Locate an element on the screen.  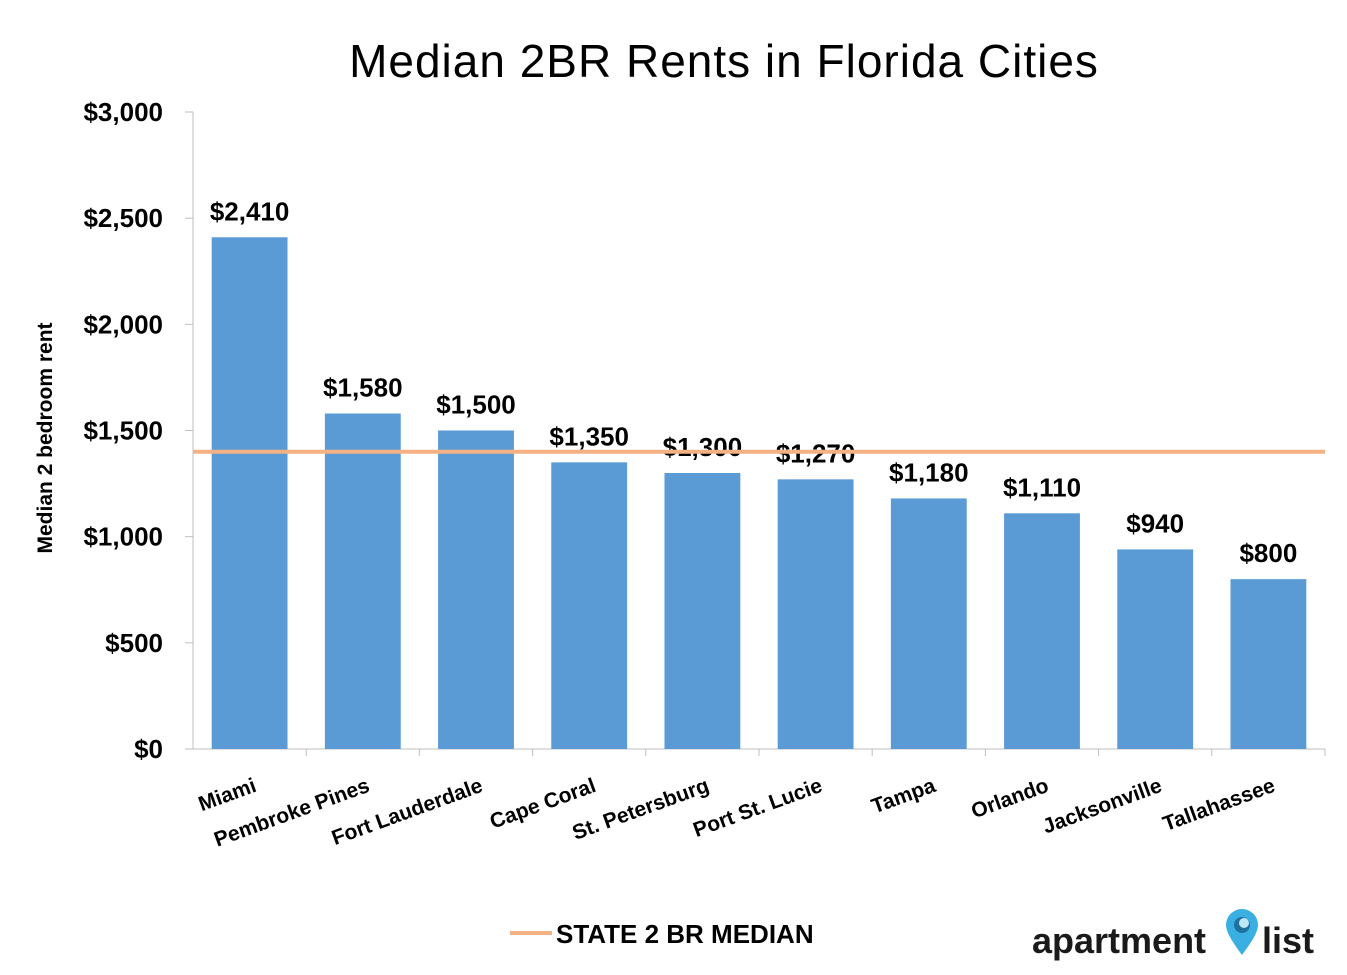
logo-text-right: list is located at coordinates (1288, 940).